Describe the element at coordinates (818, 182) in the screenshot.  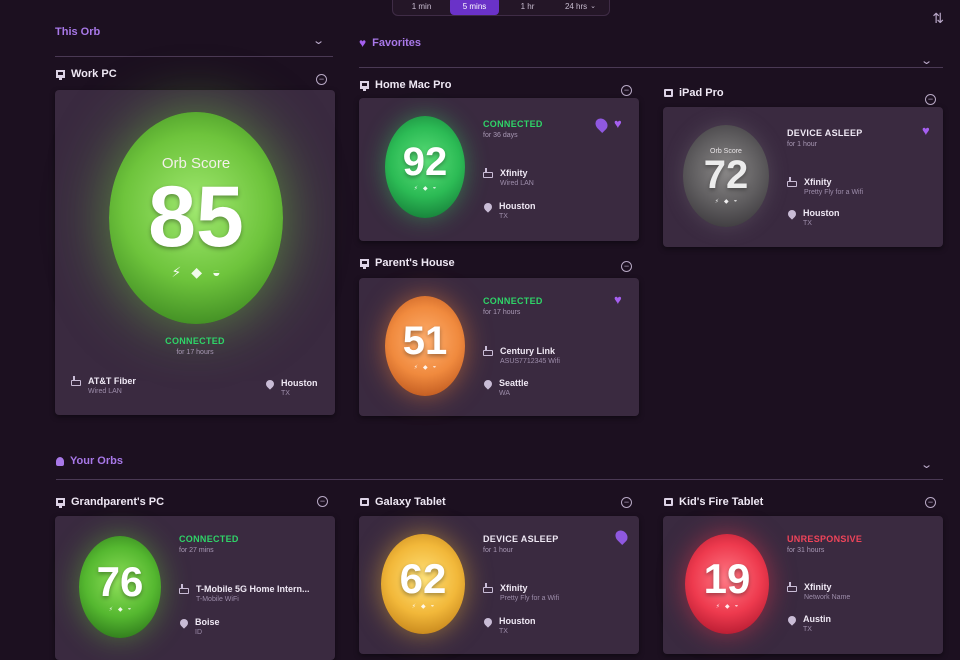
I see `isp-name: Xfinity` at that location.